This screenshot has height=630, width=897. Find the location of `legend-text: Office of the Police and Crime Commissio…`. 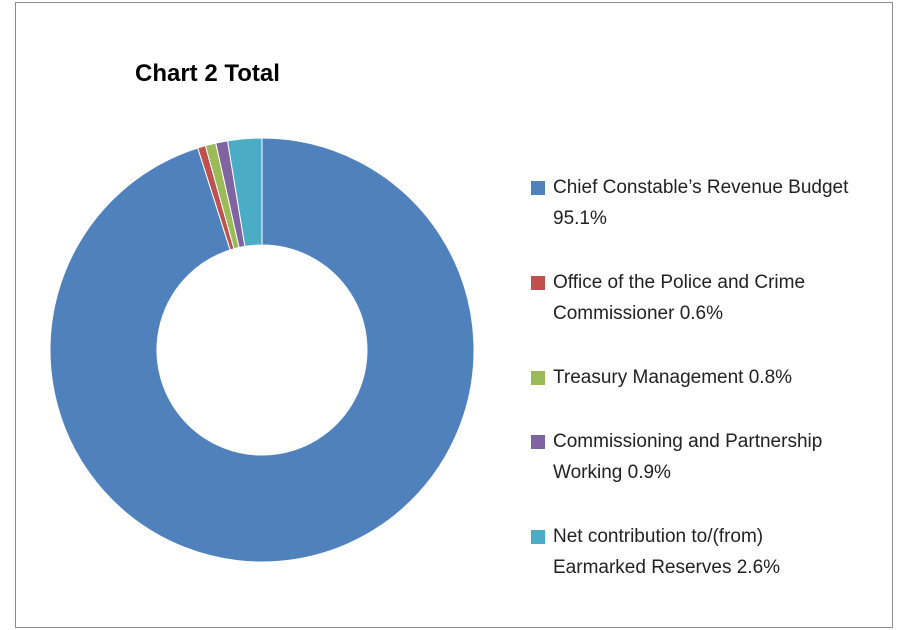

legend-text: Office of the Police and Crime Commissio… is located at coordinates (703, 298).